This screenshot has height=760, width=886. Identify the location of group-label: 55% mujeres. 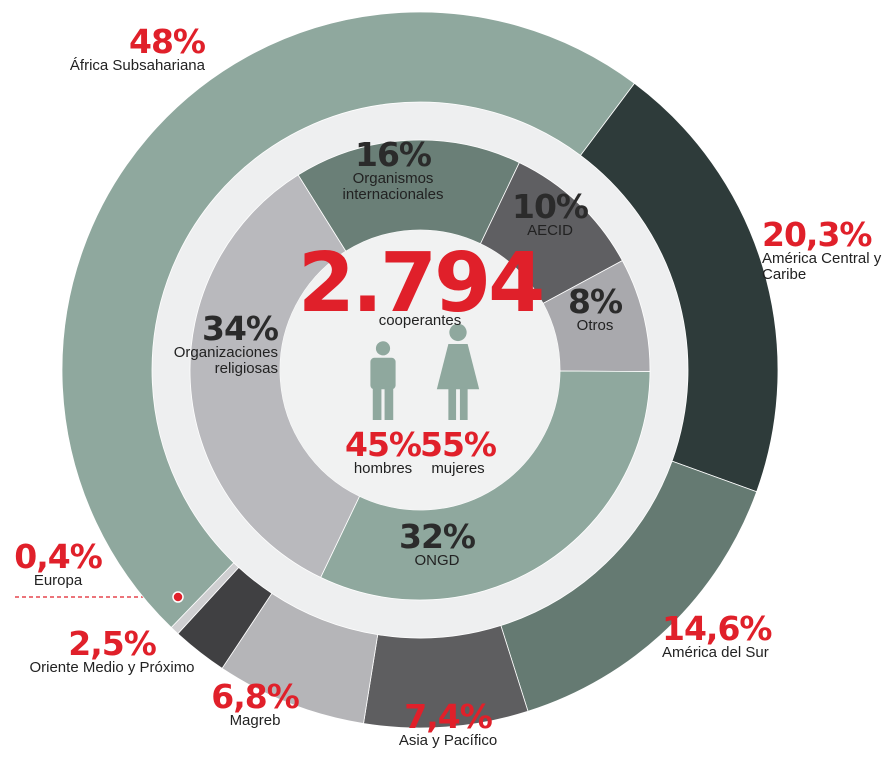
(458, 452).